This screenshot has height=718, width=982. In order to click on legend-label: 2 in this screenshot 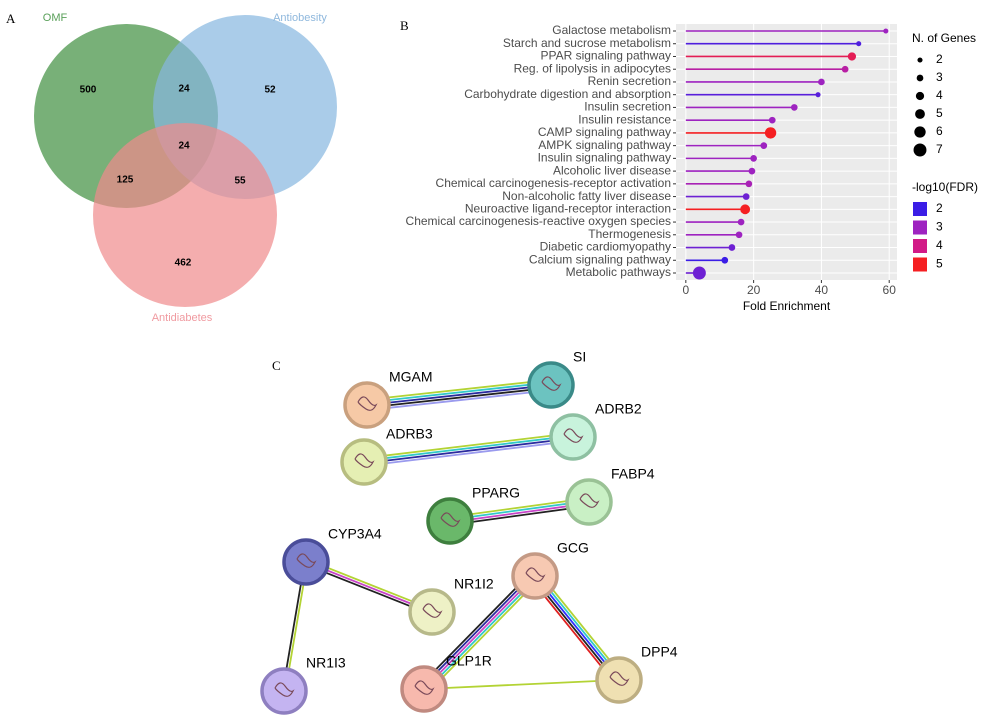, I will do `click(939, 208)`.